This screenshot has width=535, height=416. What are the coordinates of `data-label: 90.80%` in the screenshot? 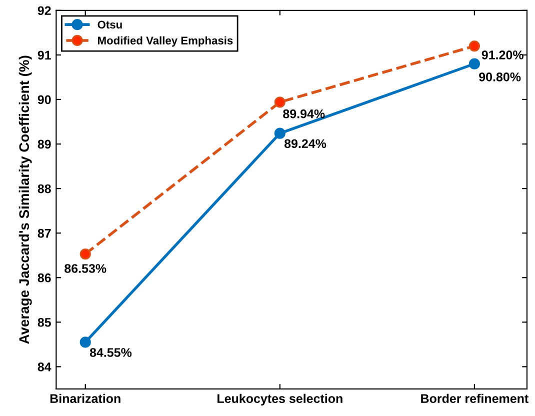 It's located at (500, 77).